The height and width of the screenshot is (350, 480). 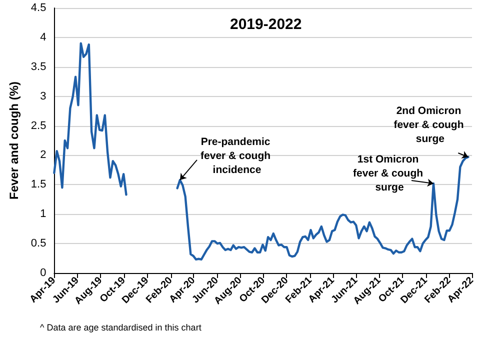 What do you see at coordinates (43, 273) in the screenshot?
I see `y-tick-label: 0` at bounding box center [43, 273].